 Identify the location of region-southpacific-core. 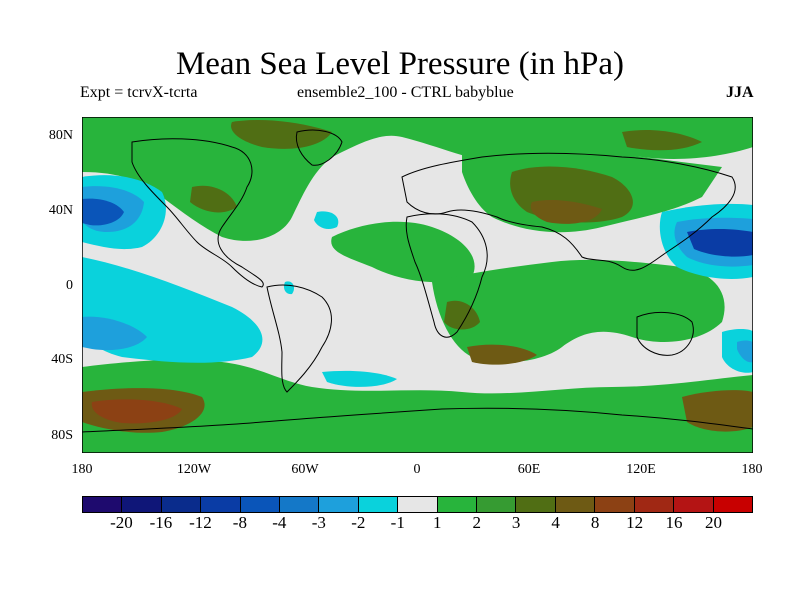
(136, 411).